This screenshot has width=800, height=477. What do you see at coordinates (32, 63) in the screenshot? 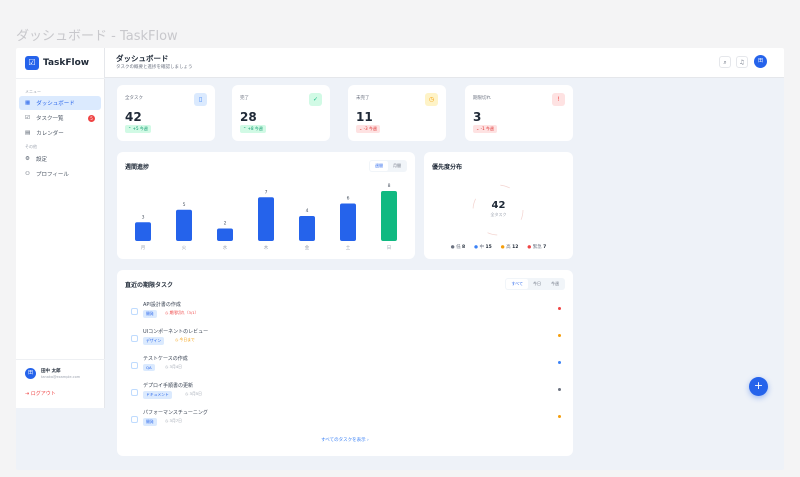
I see `logo-icon: ☑` at bounding box center [32, 63].